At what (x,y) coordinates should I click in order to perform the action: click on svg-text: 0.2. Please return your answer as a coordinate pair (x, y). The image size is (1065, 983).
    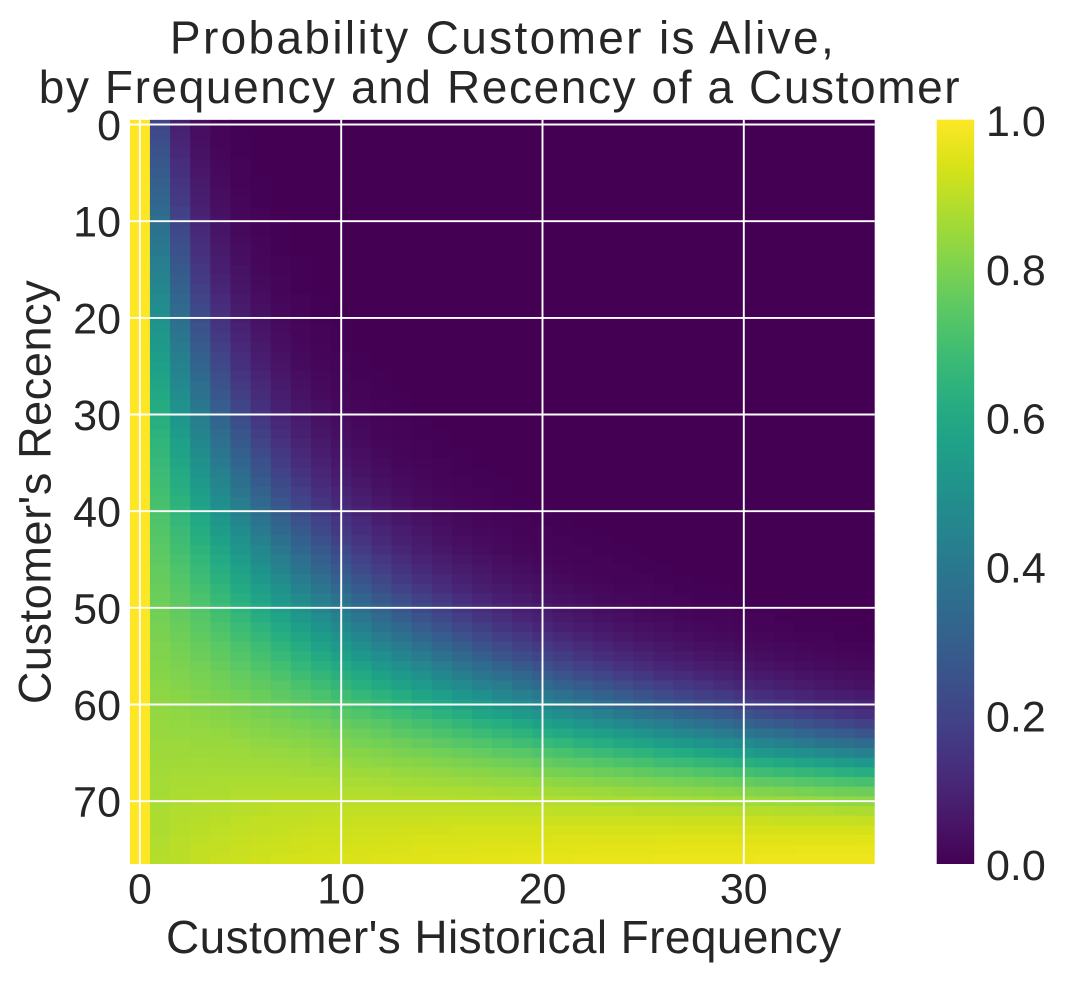
    Looking at the image, I should click on (1016, 717).